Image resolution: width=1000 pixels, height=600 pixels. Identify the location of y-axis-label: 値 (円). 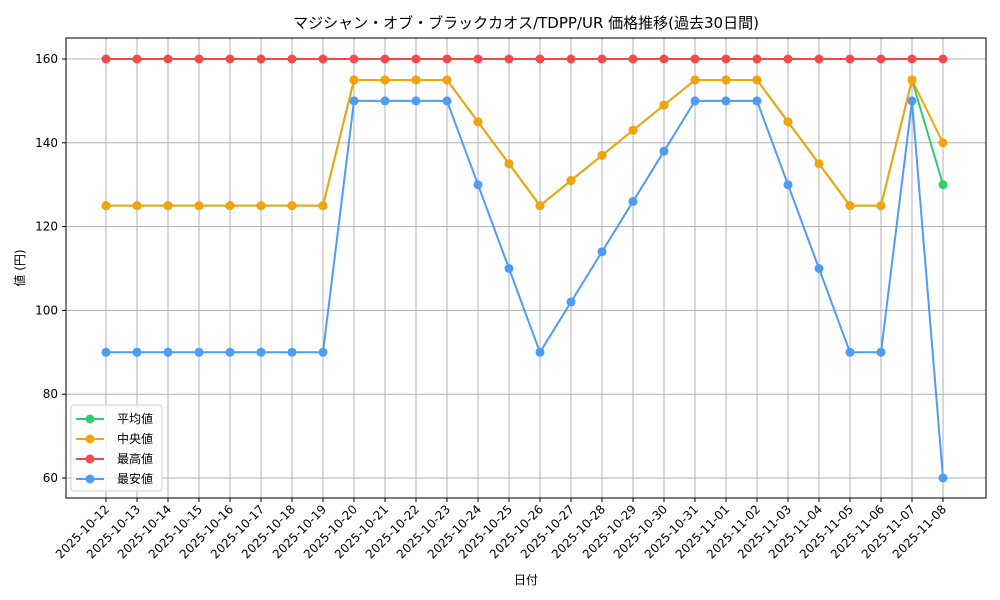
(19, 267).